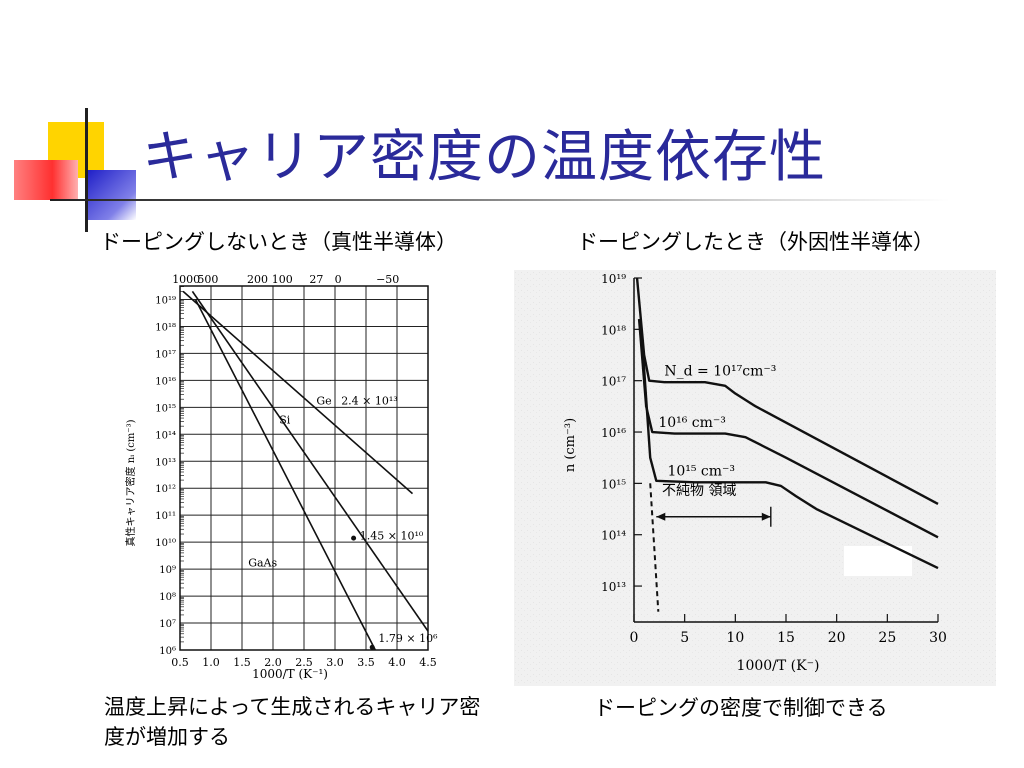 The width and height of the screenshot is (1024, 768). What do you see at coordinates (369, 401) in the screenshot?
I see `chart1-series-annotation: 2.4 × 10¹³` at bounding box center [369, 401].